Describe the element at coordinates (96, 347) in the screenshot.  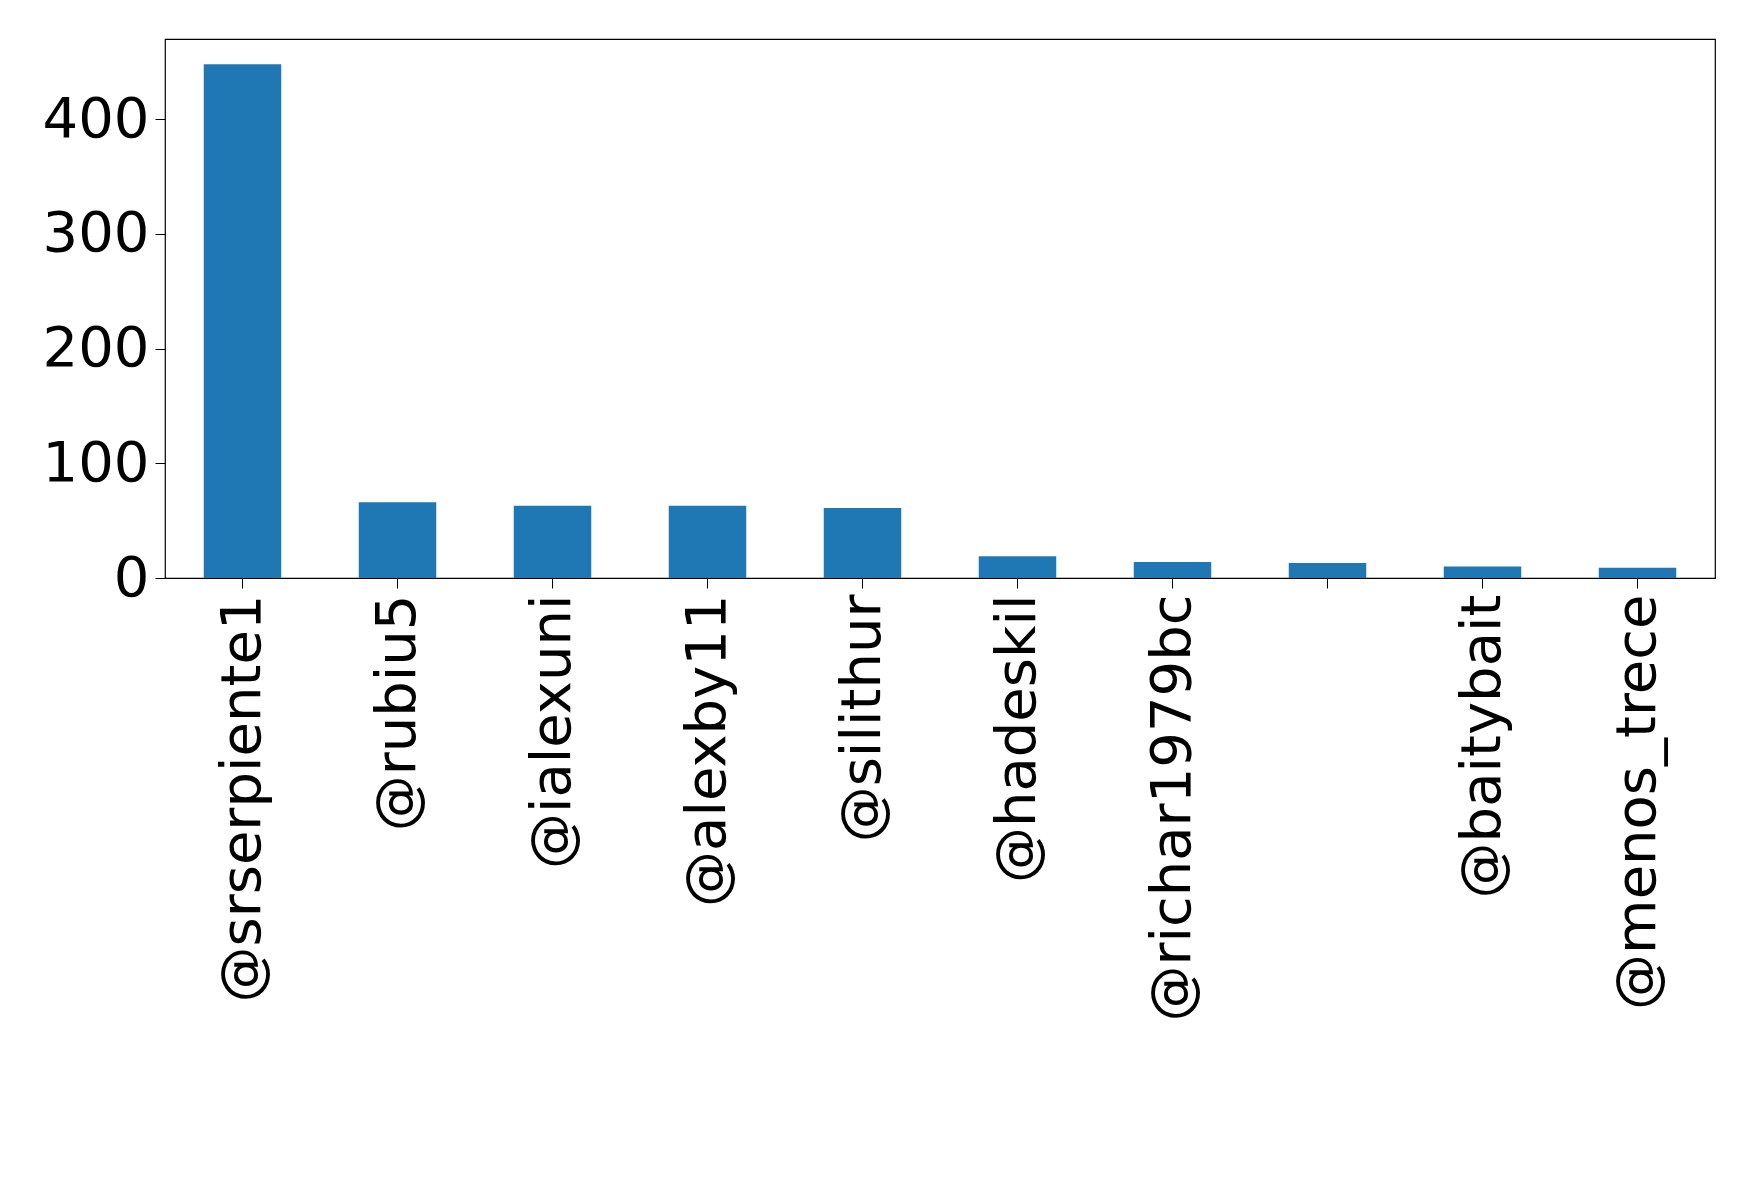
I see `y-tick-label: 200` at that location.